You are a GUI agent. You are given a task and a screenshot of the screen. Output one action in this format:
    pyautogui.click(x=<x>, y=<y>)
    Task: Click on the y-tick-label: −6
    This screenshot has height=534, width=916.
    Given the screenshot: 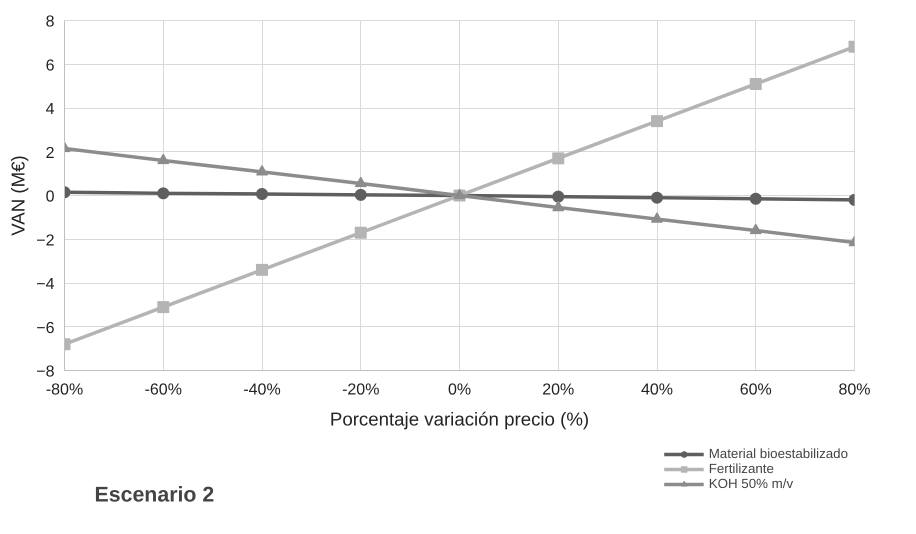 What is the action you would take?
    pyautogui.click(x=45, y=328)
    